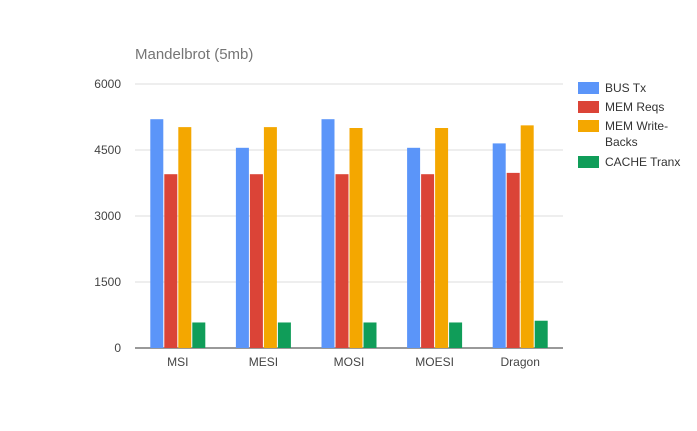 The height and width of the screenshot is (431, 697). Describe the element at coordinates (428, 261) in the screenshot. I see `bar-mem-reqs-moesi` at that location.